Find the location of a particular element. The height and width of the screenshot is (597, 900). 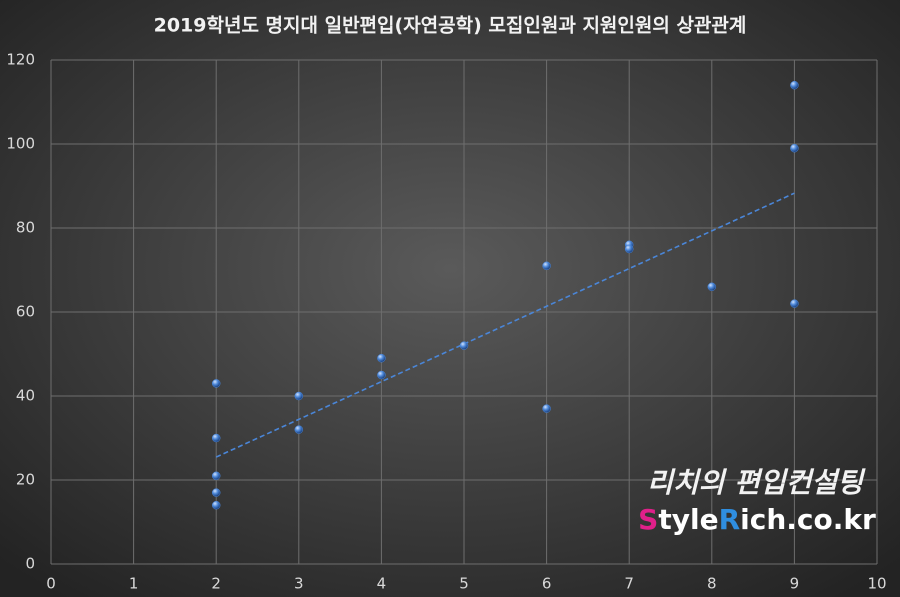

watermark-line1: 리치의 편입컨설팅 is located at coordinates (756, 482).